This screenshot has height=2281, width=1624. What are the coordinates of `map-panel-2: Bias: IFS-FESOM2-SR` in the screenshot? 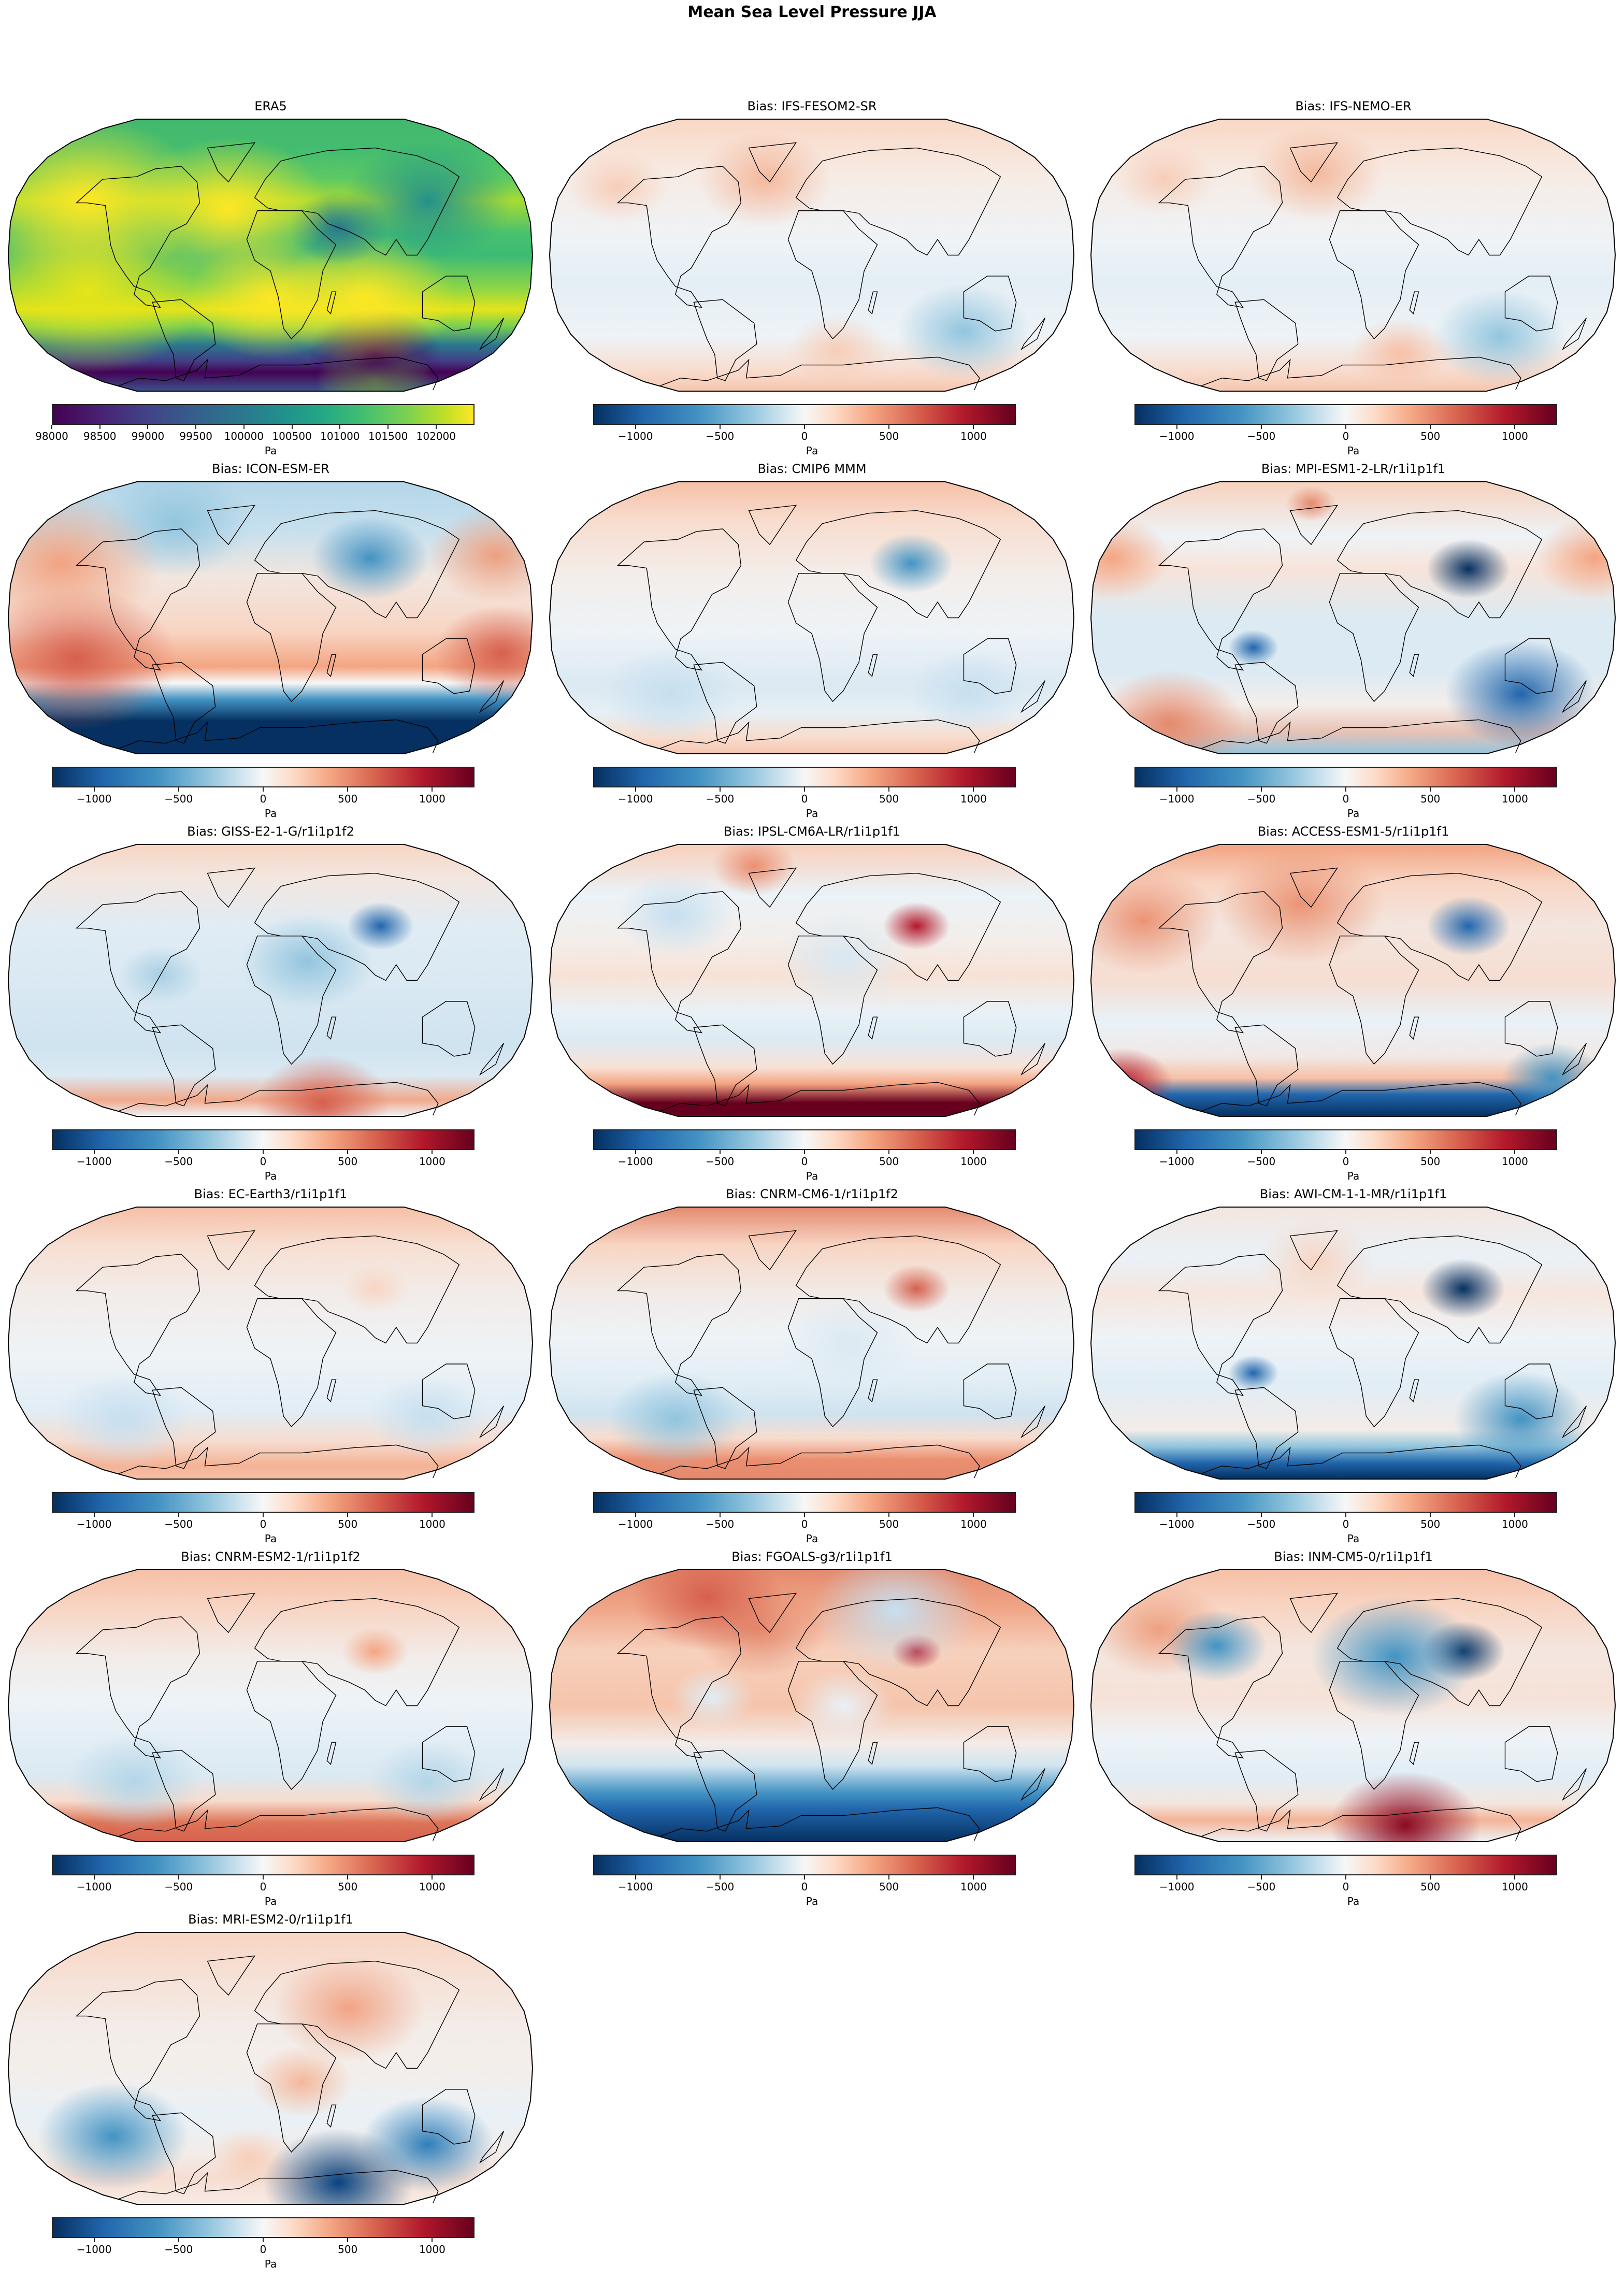 It's located at (812, 279).